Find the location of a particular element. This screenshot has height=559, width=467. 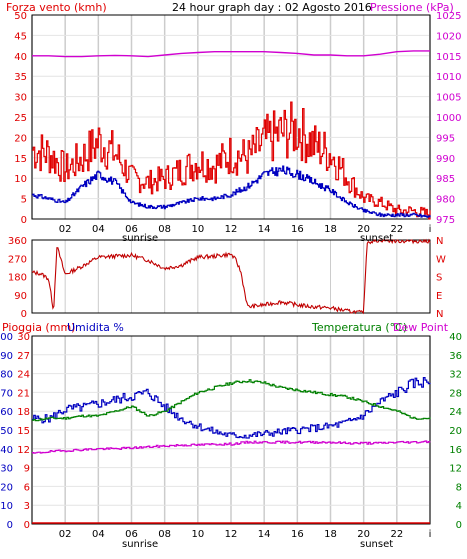

temperature-y-tick: 8 is located at coordinates (459, 487).